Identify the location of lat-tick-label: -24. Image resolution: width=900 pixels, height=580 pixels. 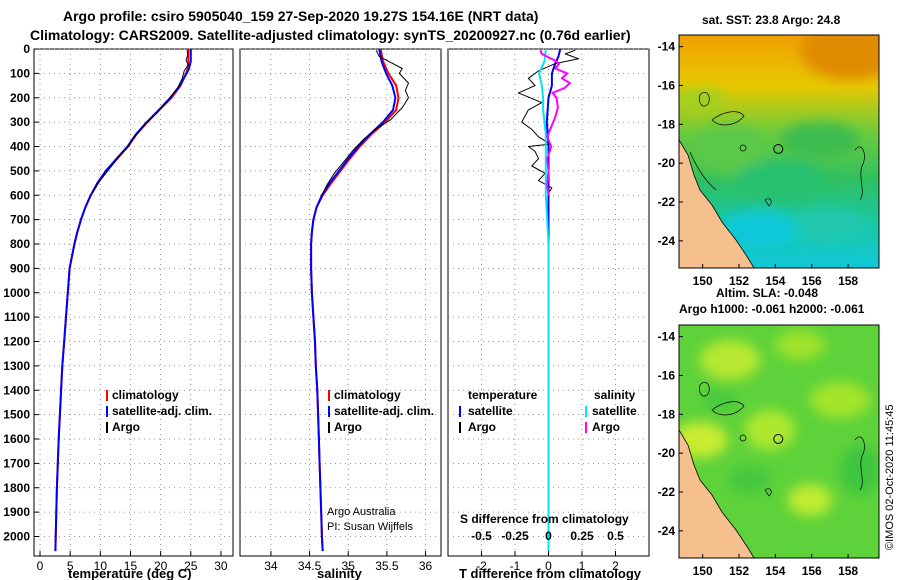
(667, 531).